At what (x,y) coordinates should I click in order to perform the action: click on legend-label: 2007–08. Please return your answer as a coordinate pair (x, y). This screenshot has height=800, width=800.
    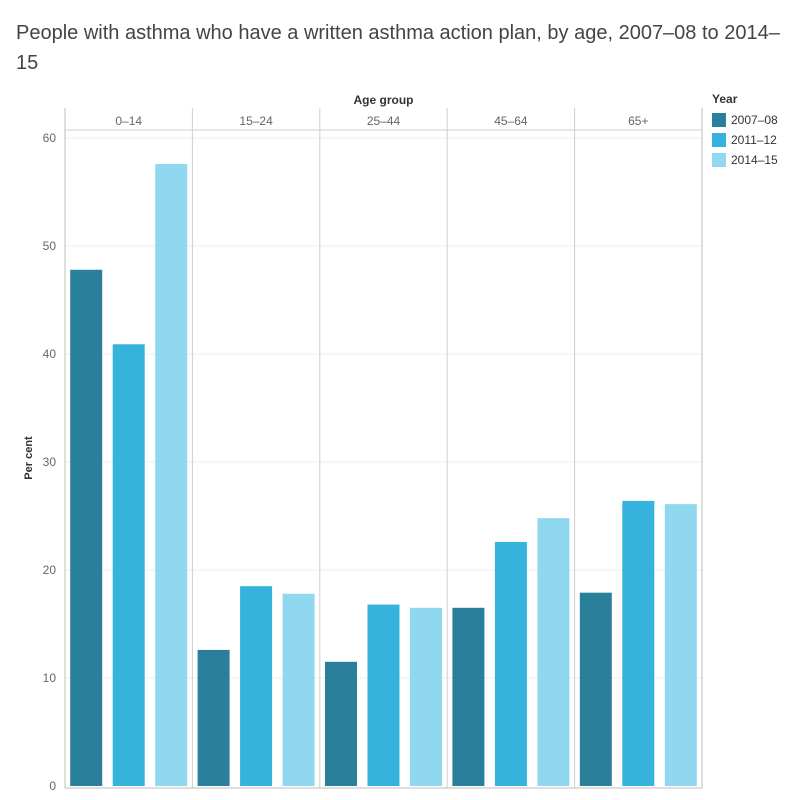
    Looking at the image, I should click on (754, 120).